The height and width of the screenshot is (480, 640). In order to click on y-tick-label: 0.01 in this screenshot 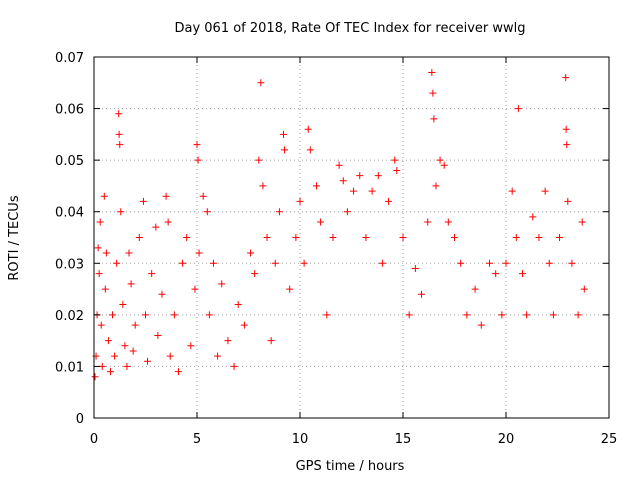, I will do `click(69, 367)`.